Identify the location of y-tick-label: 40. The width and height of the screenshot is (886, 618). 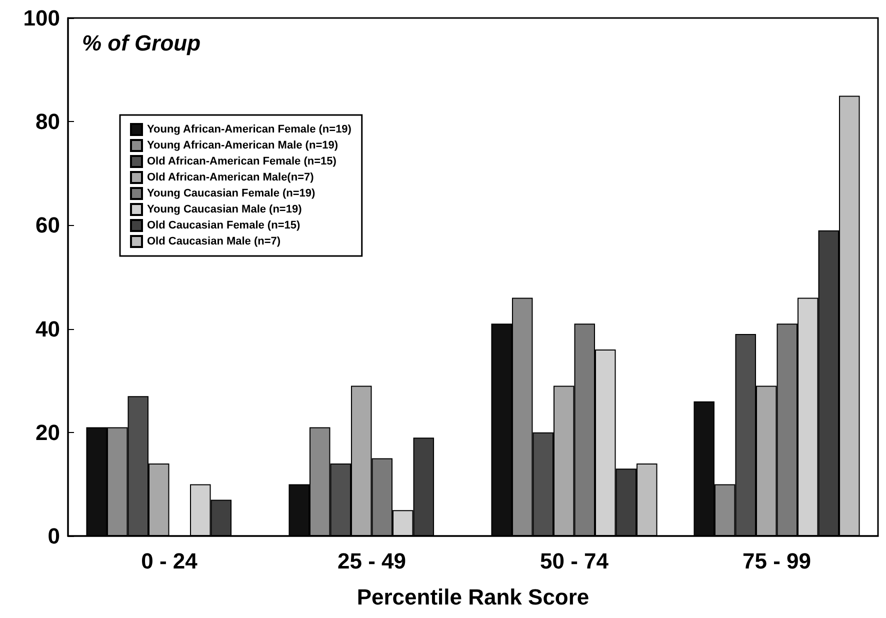
(48, 329).